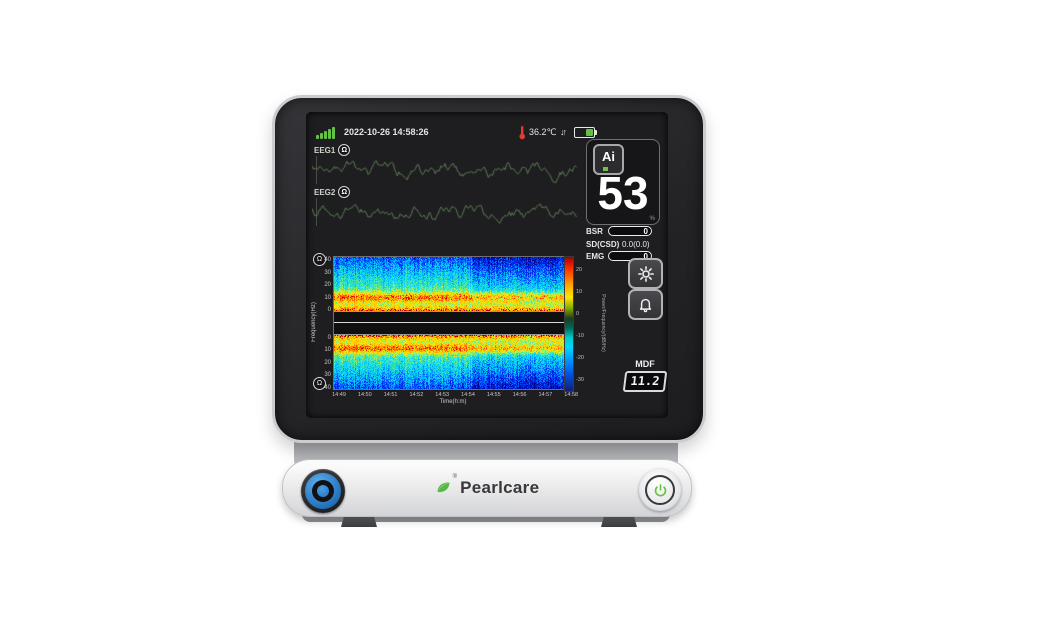 The width and height of the screenshot is (1060, 620). What do you see at coordinates (619, 520) in the screenshot?
I see `device-foot-right` at bounding box center [619, 520].